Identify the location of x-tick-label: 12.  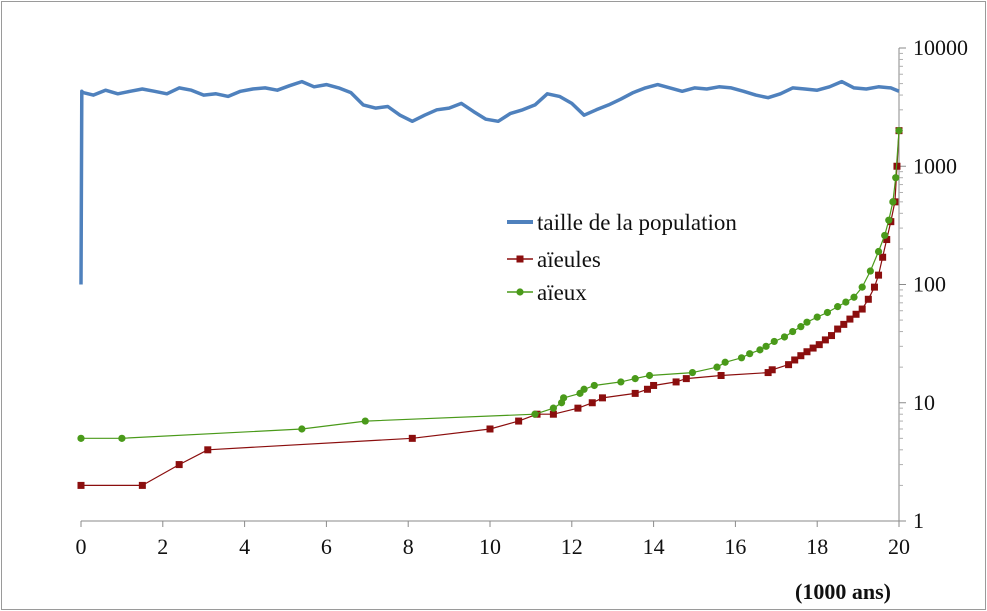
(572, 546).